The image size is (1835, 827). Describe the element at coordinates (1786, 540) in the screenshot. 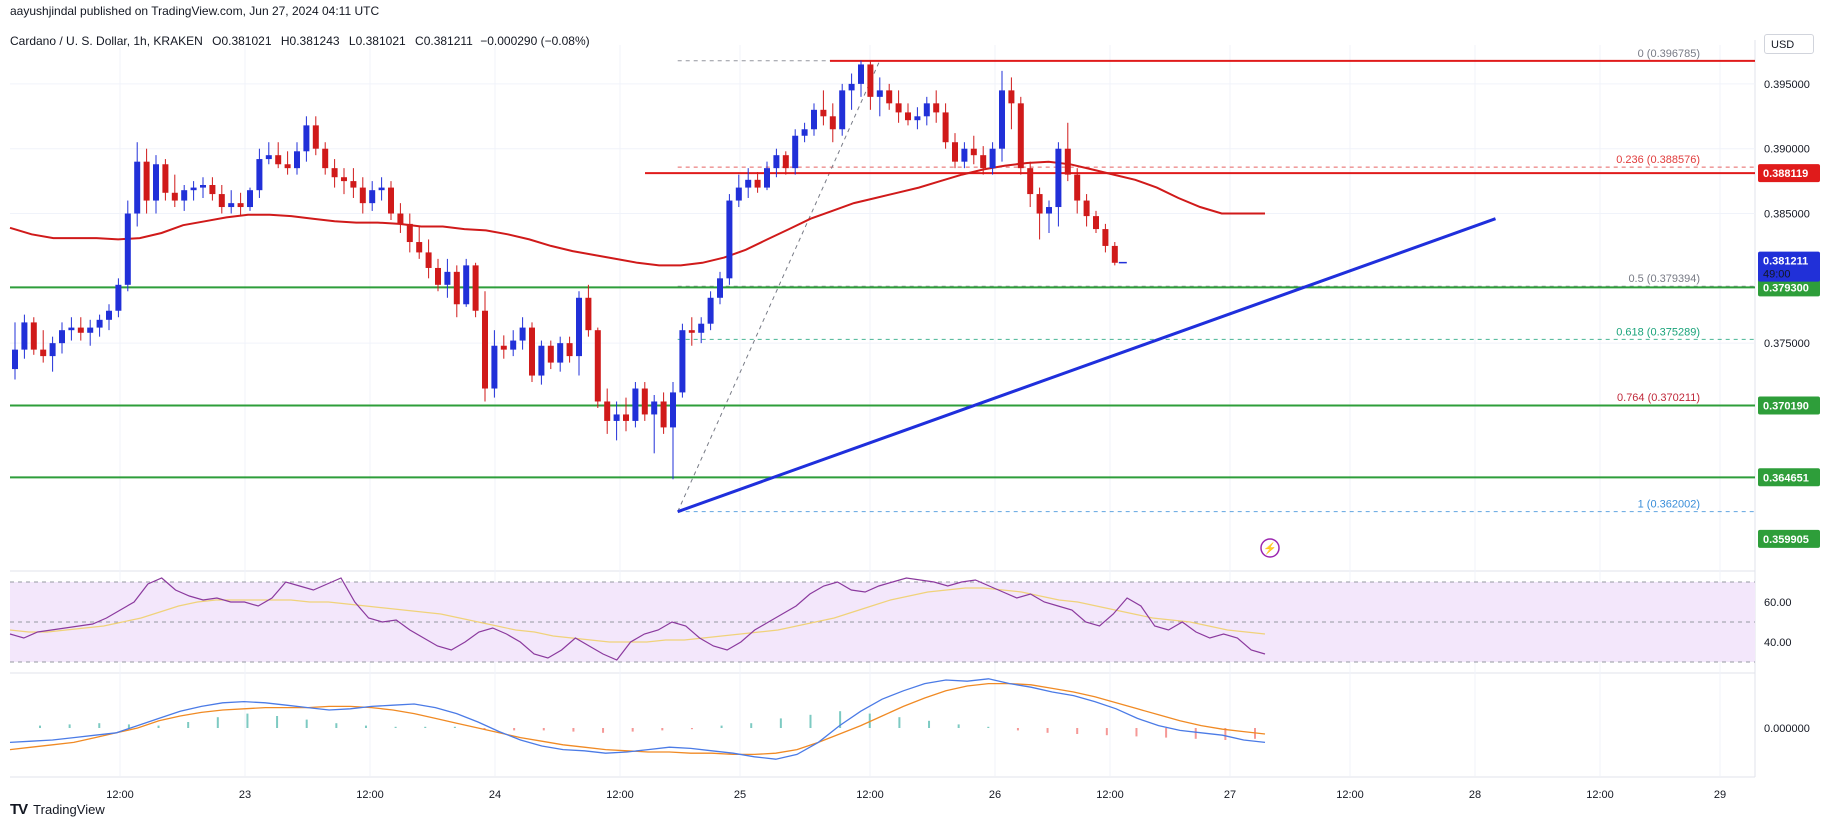

I see `price-tag-value: 0.359905` at that location.